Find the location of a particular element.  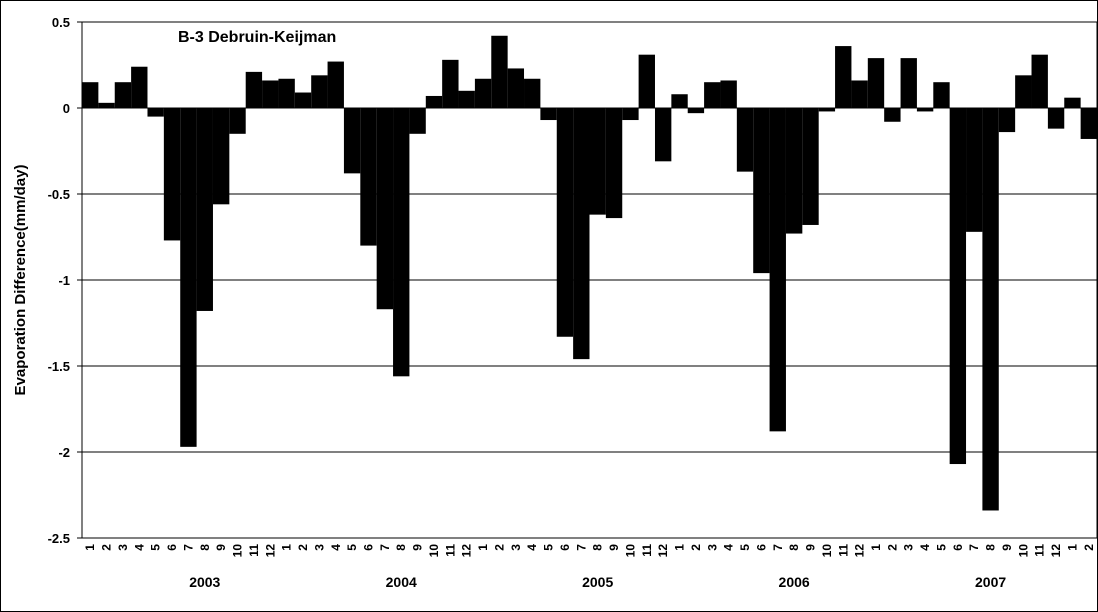

chart-title: B-3 Debruin-Keijman is located at coordinates (257, 37).